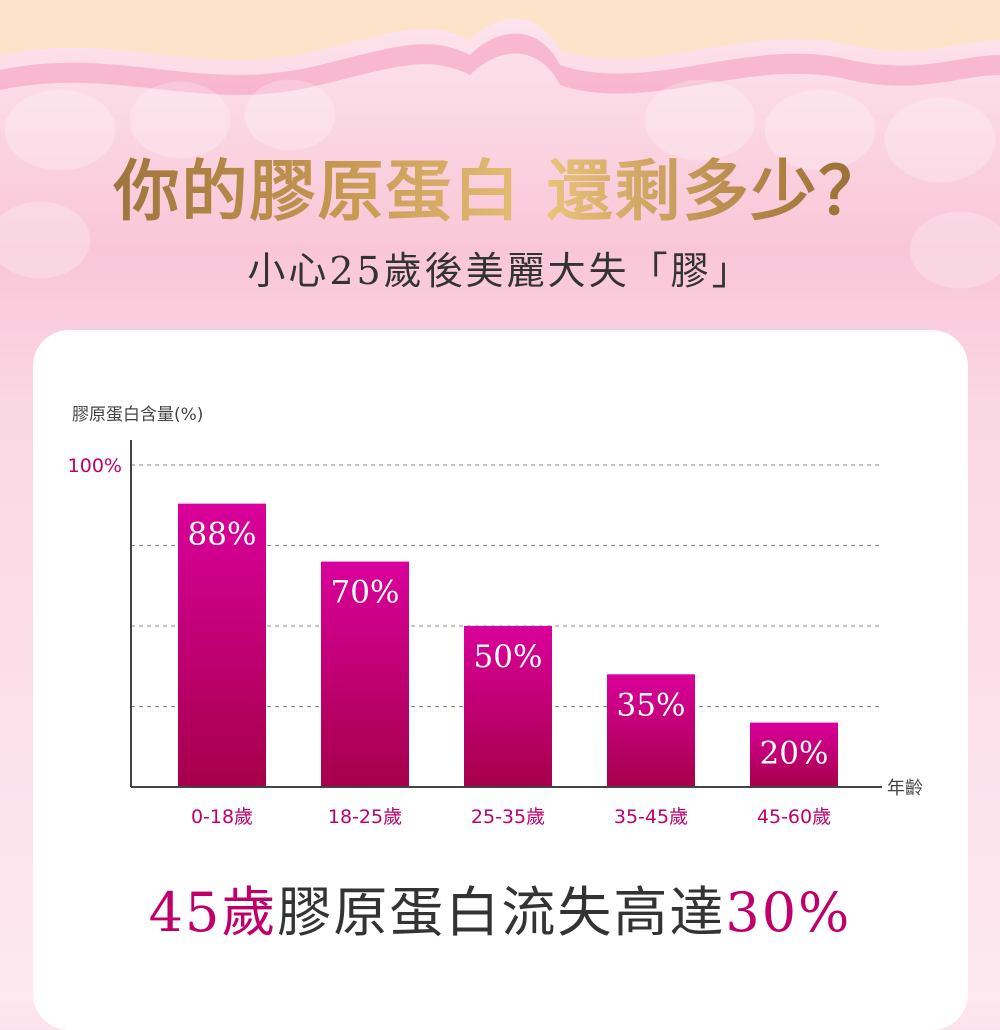  Describe the element at coordinates (222, 817) in the screenshot. I see `x-tick-label: 0-18歲` at that location.